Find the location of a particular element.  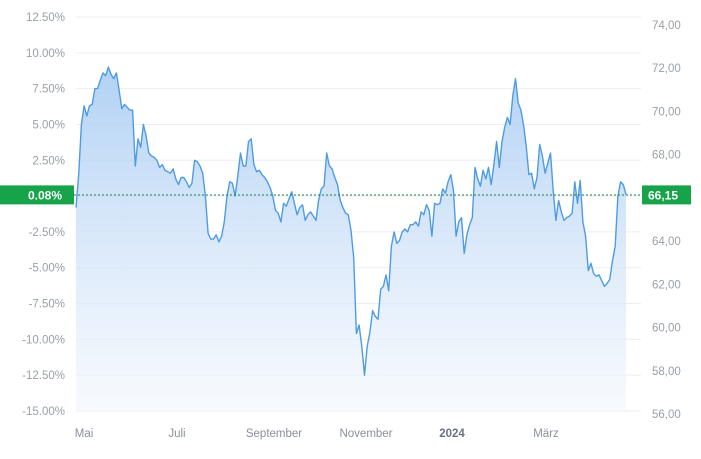

y-right-tick-label: 70,00 is located at coordinates (666, 112).